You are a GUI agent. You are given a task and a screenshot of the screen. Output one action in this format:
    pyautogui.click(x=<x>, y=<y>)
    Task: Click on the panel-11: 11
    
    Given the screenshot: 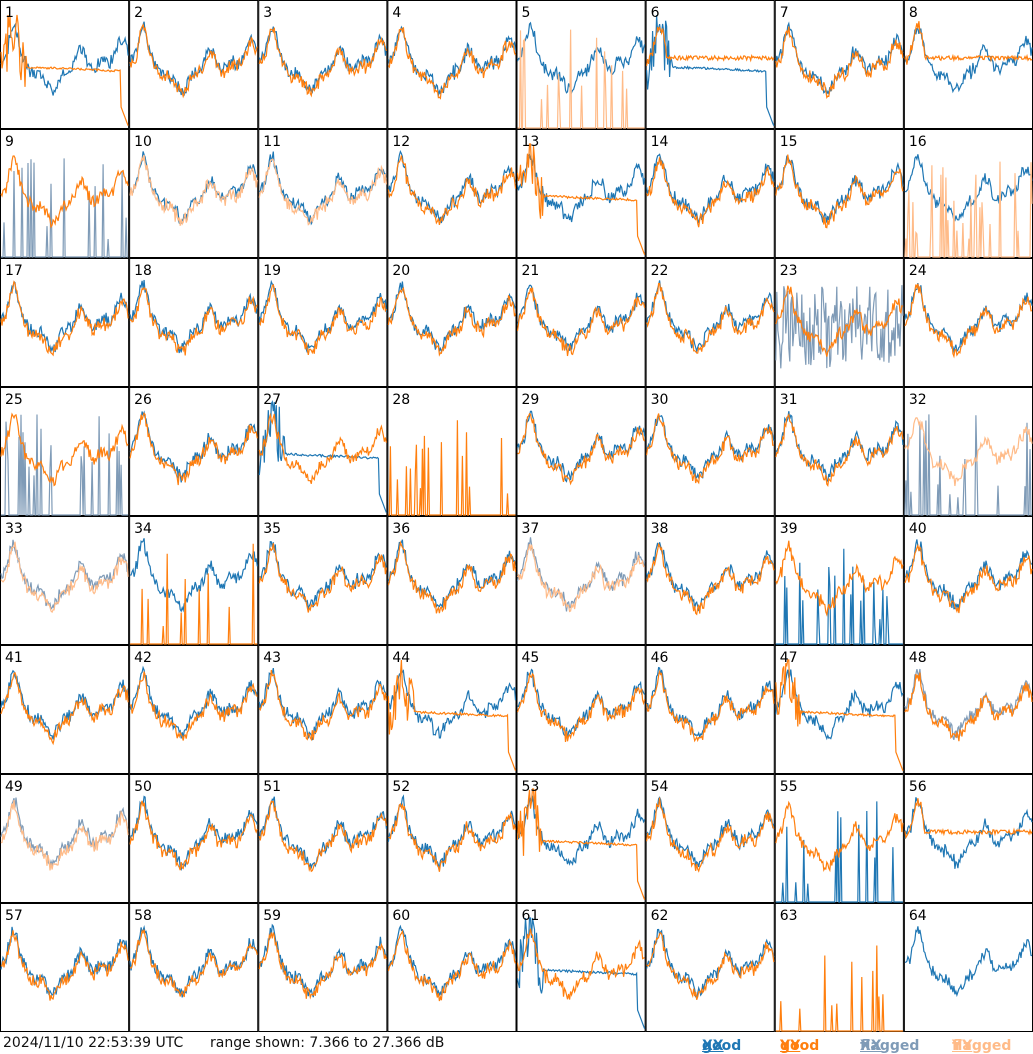 What is the action you would take?
    pyautogui.click(x=323, y=193)
    